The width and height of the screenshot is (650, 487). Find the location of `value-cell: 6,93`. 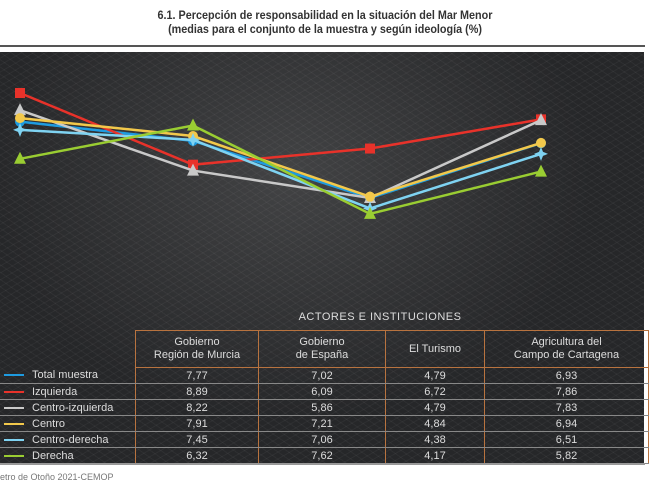

value-cell: 6,93 is located at coordinates (566, 375).